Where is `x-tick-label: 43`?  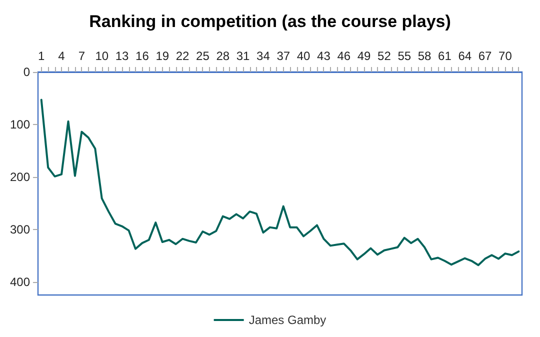 x-tick-label: 43 is located at coordinates (324, 56).